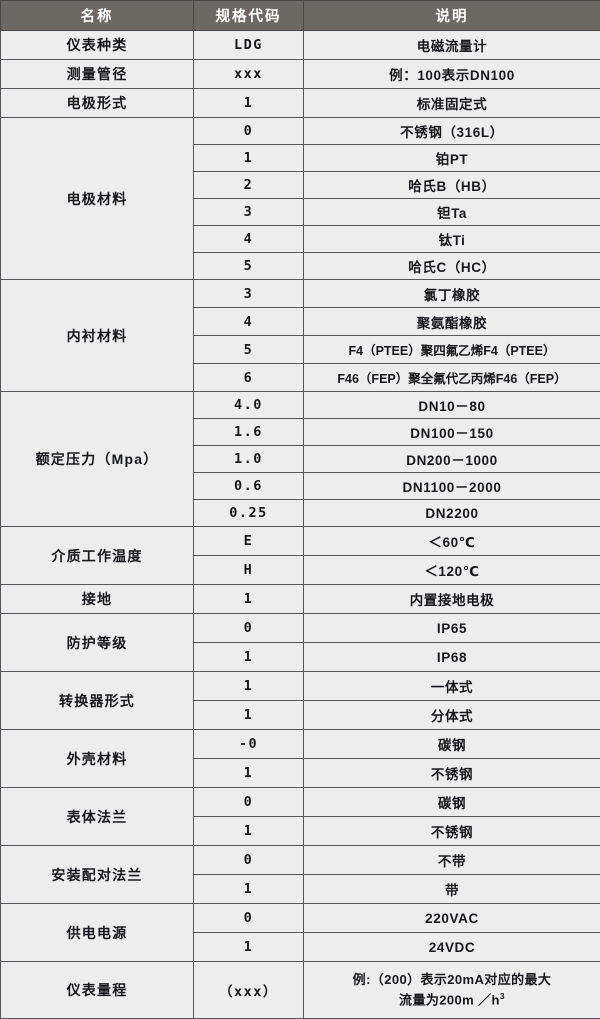 Image resolution: width=600 pixels, height=1019 pixels. Describe the element at coordinates (452, 980) in the screenshot. I see `description-line-1: 例:（200）表示20mA对应的最大` at that location.